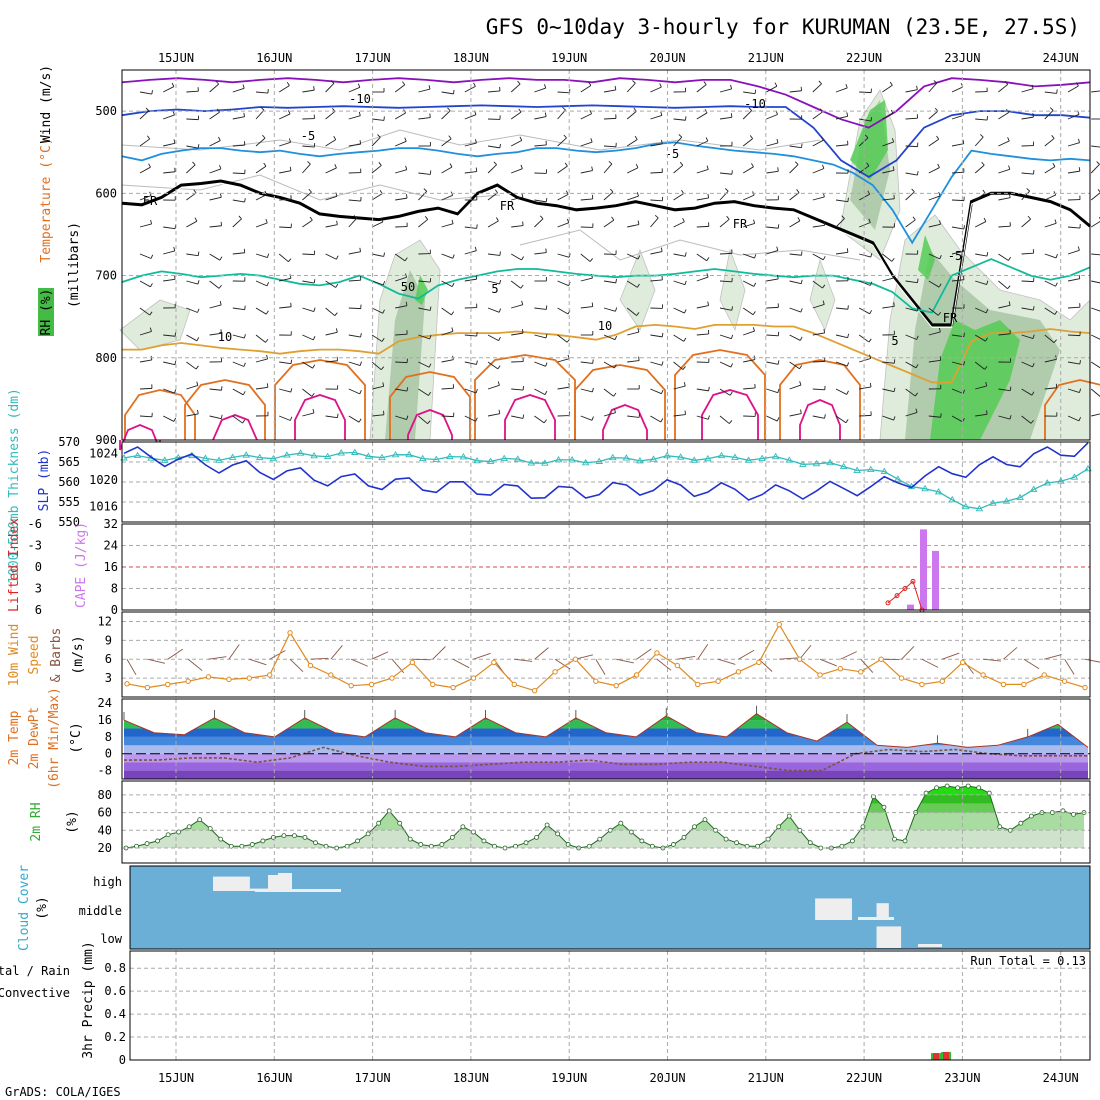  What do you see at coordinates (74, 265) in the screenshot?
I see `millibars-axis-label: (millibars)` at bounding box center [74, 265].